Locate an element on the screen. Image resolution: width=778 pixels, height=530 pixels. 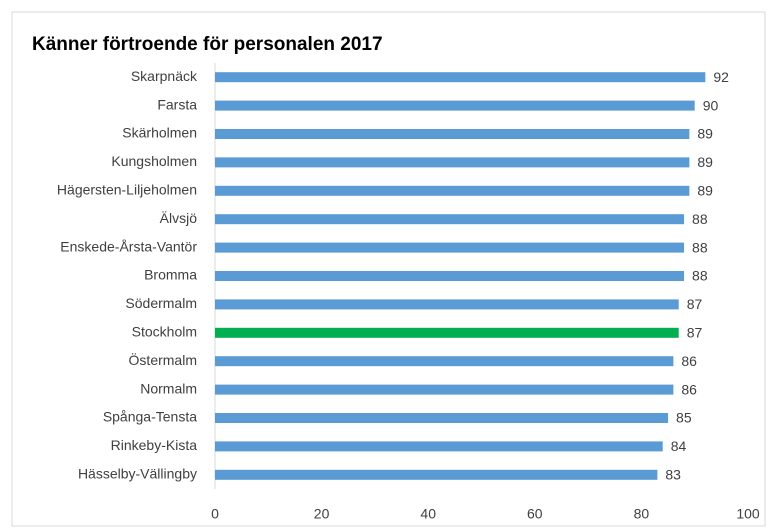
data-label: 84 is located at coordinates (679, 446).